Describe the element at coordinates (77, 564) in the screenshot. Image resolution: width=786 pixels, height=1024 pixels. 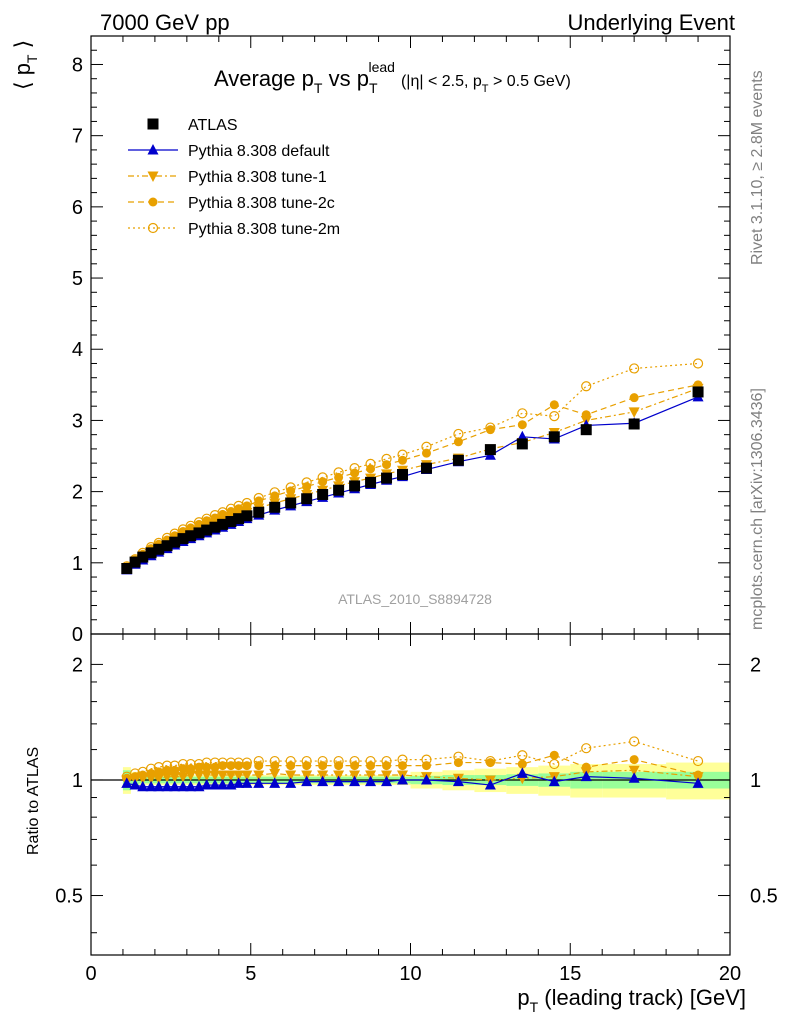
I see `y-tick-label: 1` at that location.